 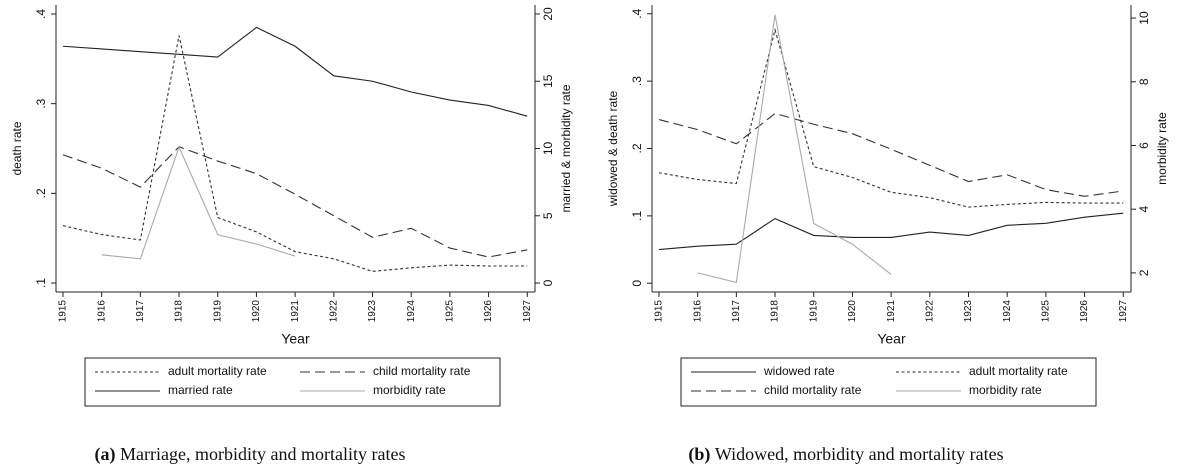 What do you see at coordinates (613, 148) in the screenshot?
I see `y-axis-label: widowed & death rate` at bounding box center [613, 148].